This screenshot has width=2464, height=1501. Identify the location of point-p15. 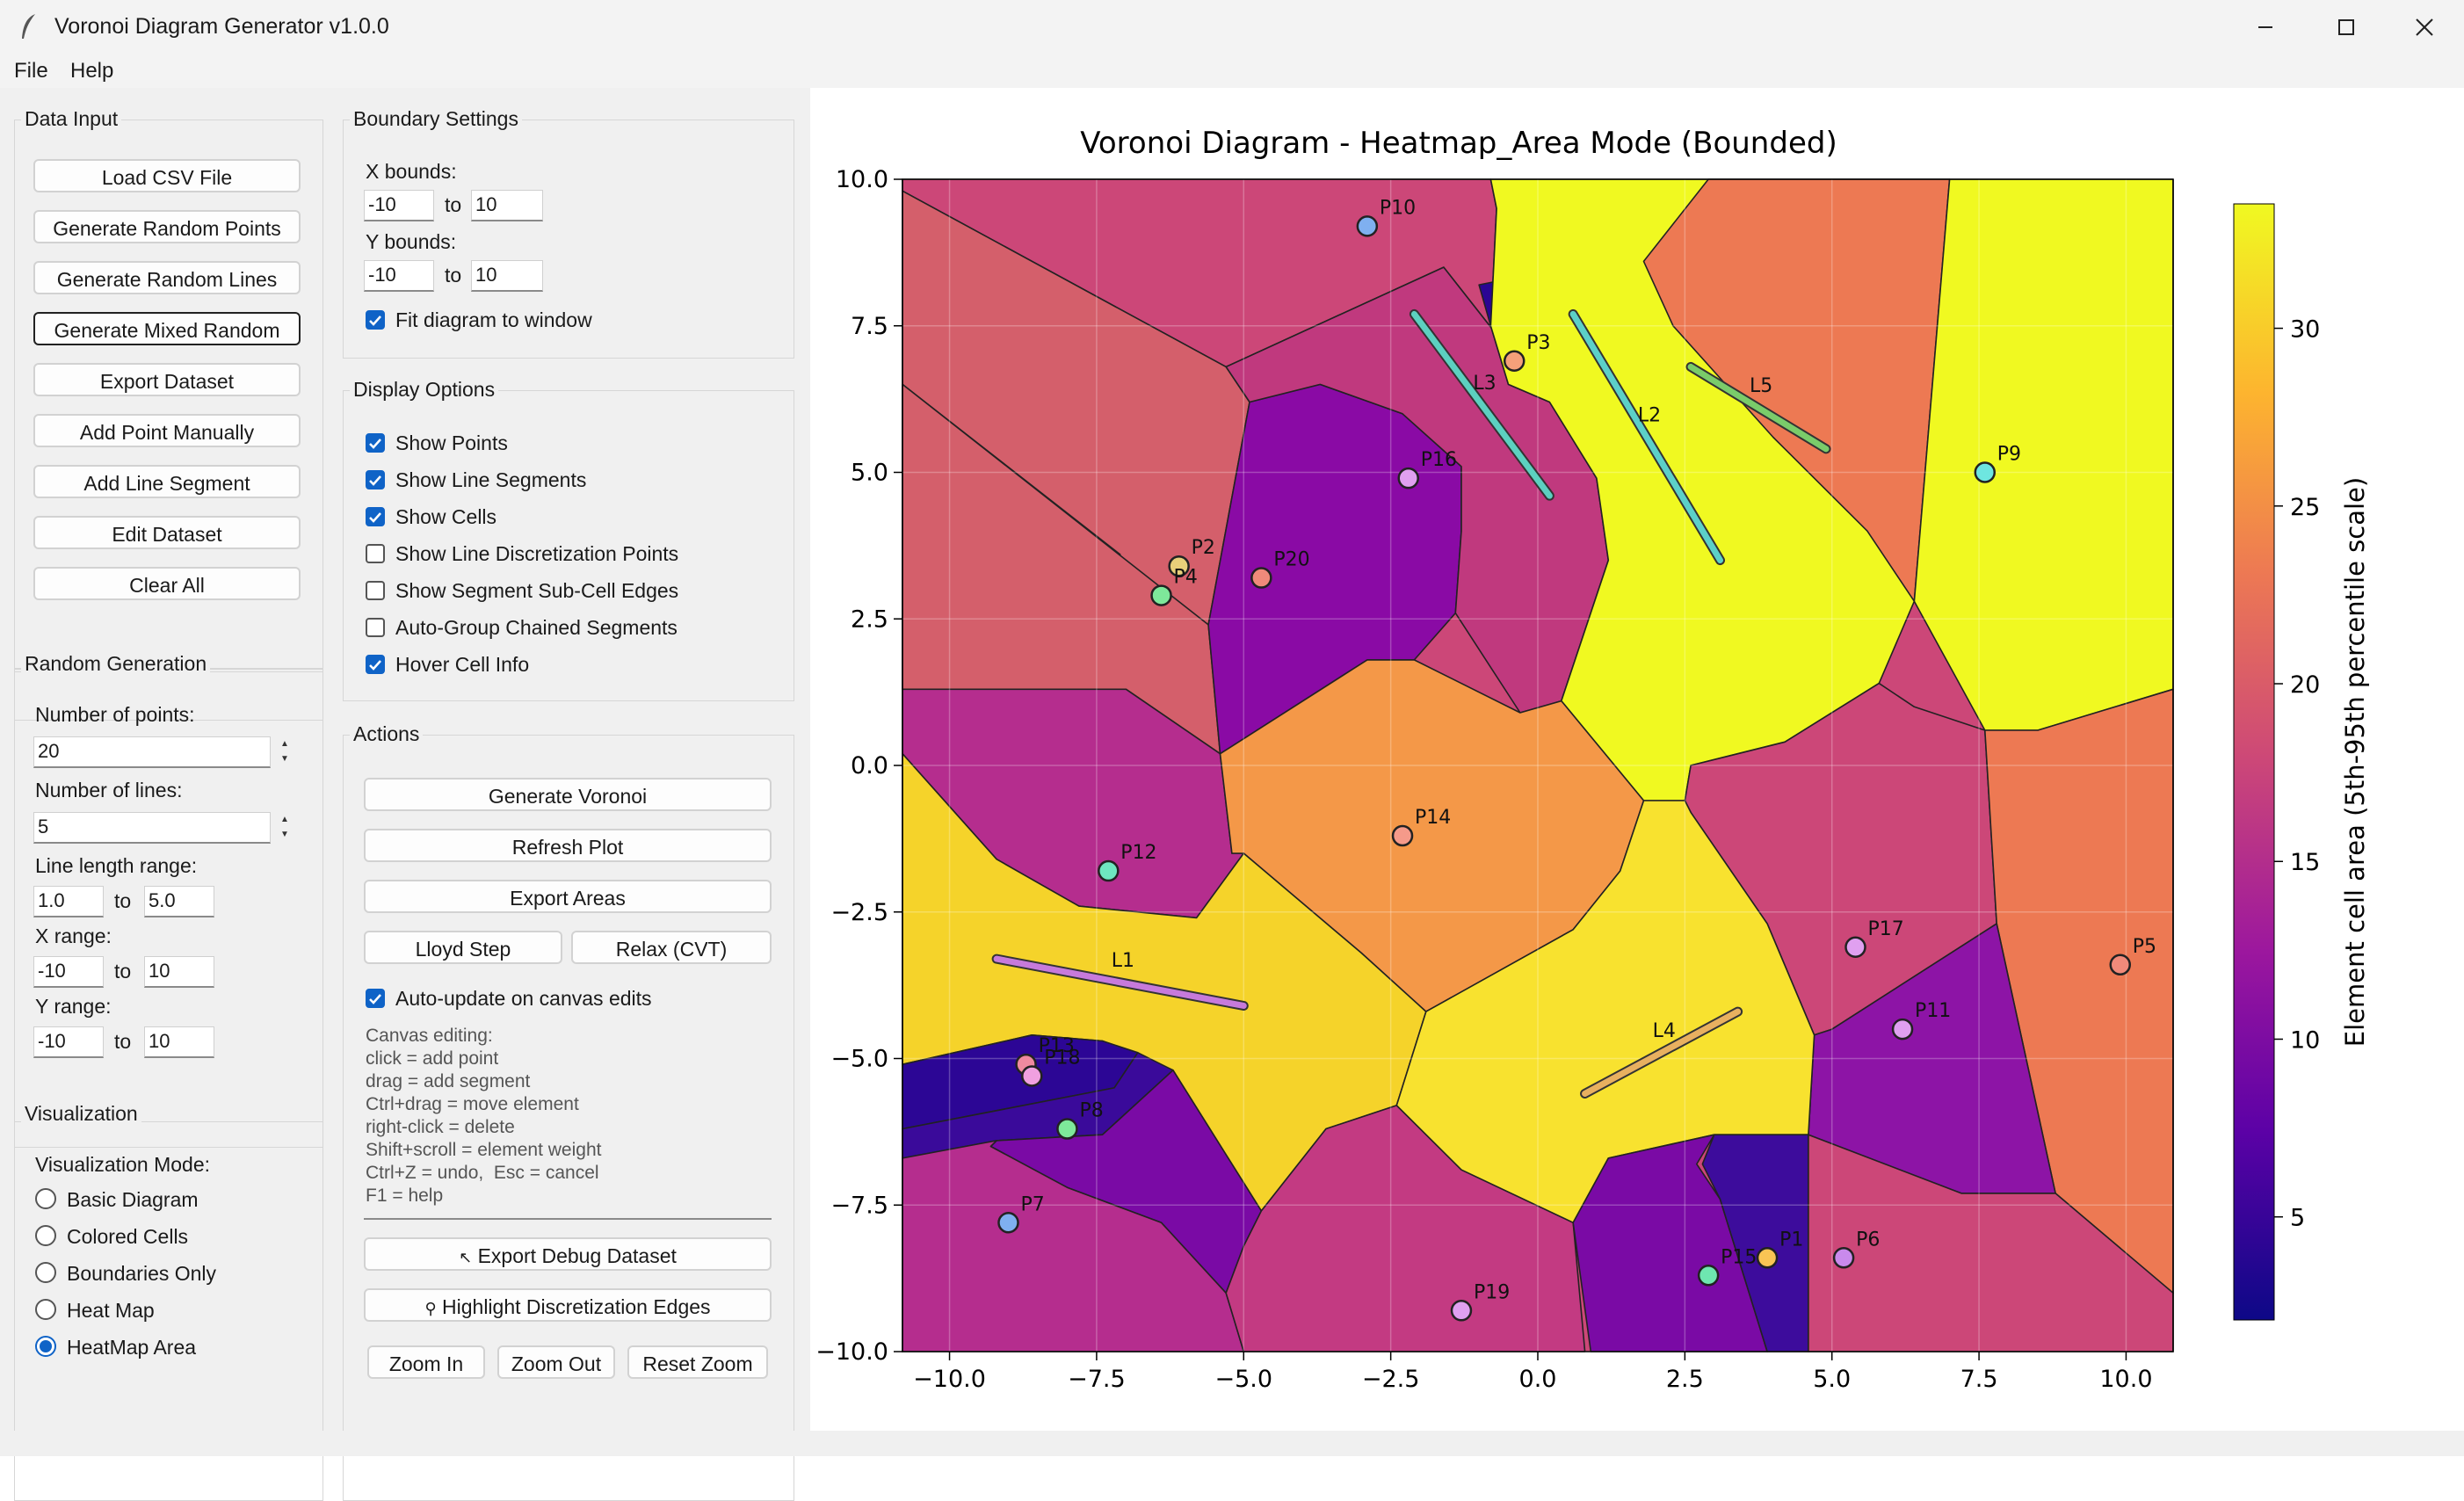
(1708, 1276).